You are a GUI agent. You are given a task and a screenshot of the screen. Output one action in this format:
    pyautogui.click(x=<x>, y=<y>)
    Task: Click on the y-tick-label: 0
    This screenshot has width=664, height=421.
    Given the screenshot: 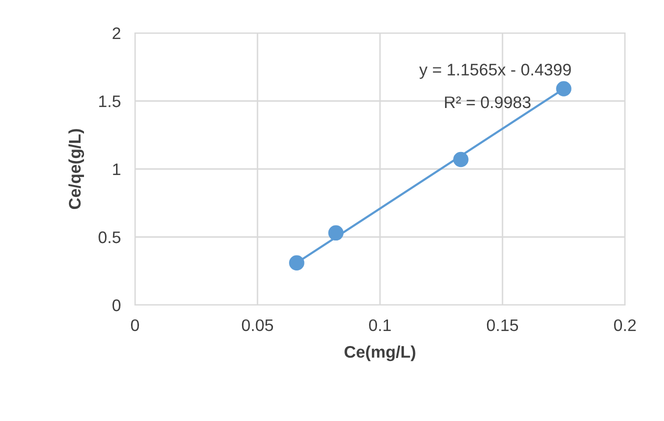 What is the action you would take?
    pyautogui.click(x=116, y=305)
    